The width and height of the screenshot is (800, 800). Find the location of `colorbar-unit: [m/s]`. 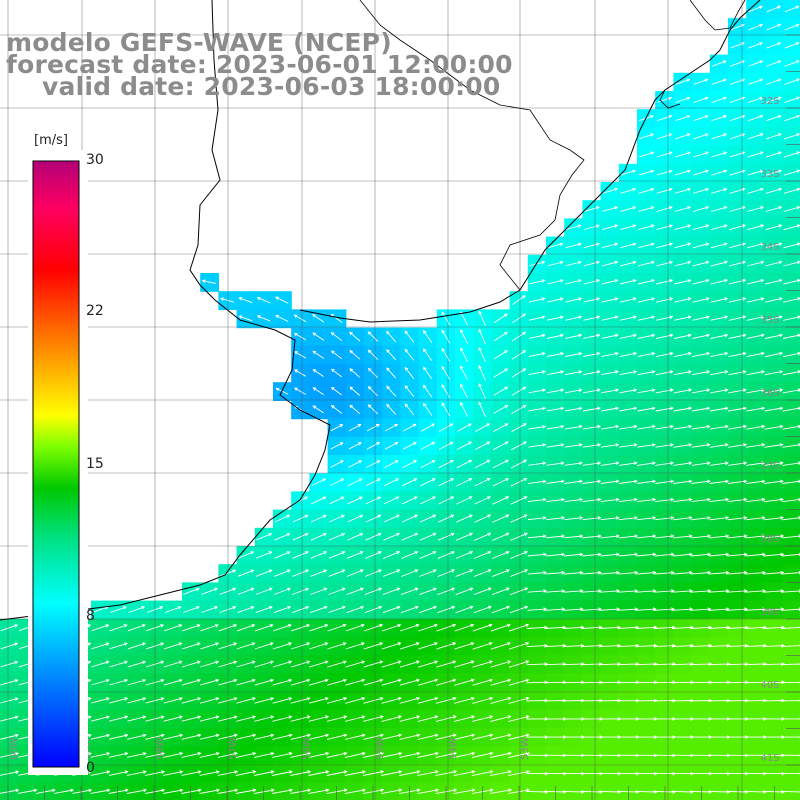

colorbar-unit: [m/s] is located at coordinates (51, 140).